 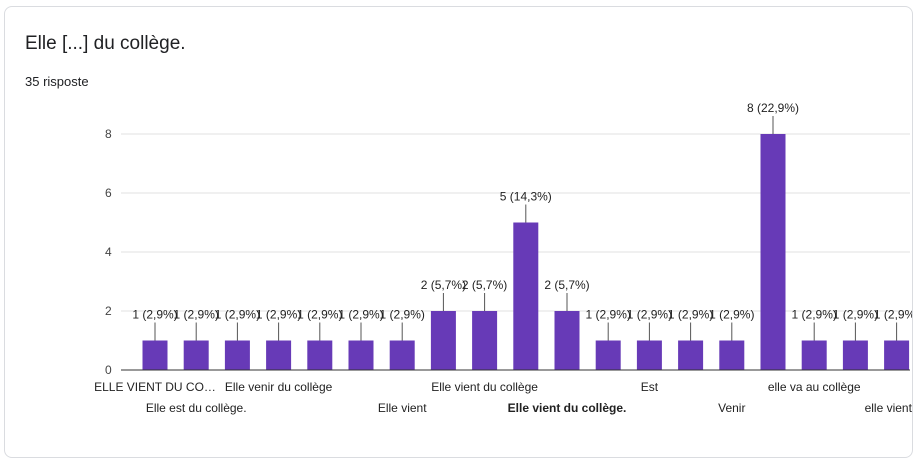 I want to click on x-tick-label: Venir, so click(x=731, y=408).